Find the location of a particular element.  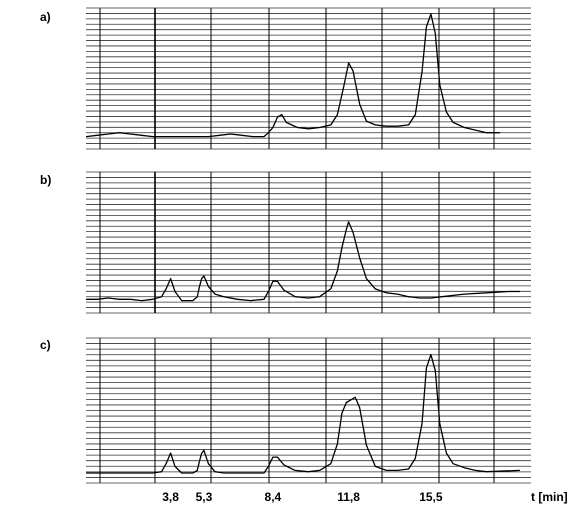

x-tick-label: 15,5 is located at coordinates (431, 497).